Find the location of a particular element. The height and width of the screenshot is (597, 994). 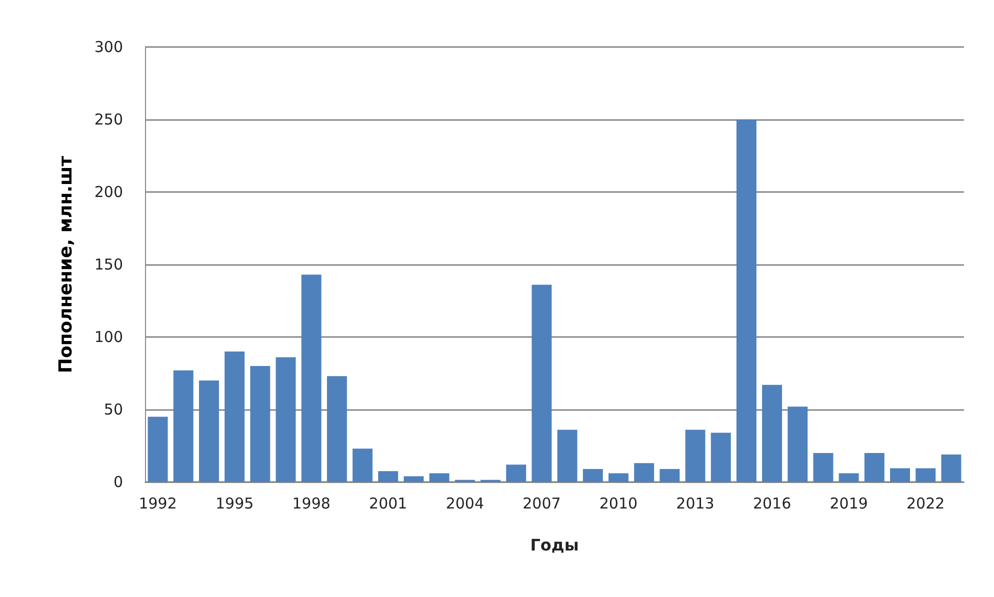

x-tick-label: 2004 is located at coordinates (465, 503).